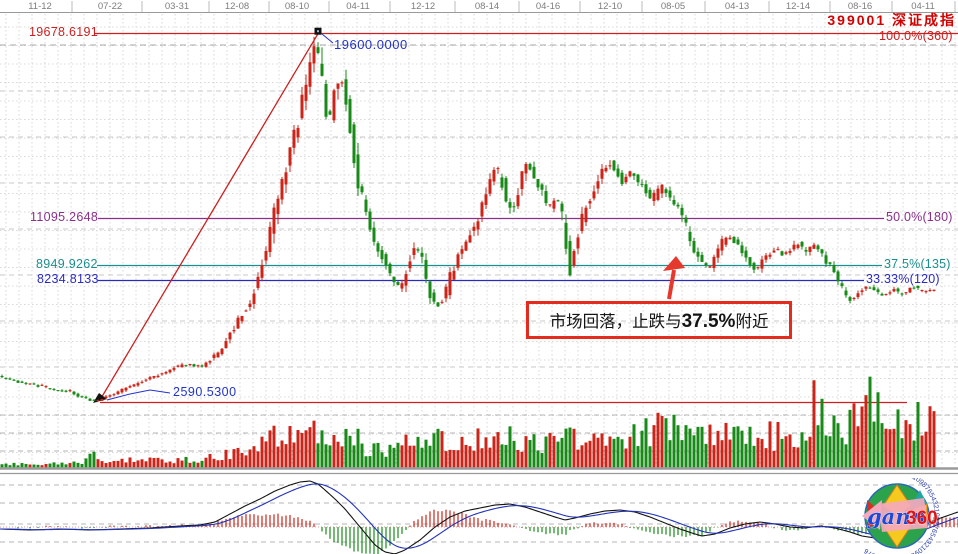 This screenshot has width=958, height=554. Describe the element at coordinates (64, 32) in the screenshot. I see `price-level-label: 19678.6191` at that location.